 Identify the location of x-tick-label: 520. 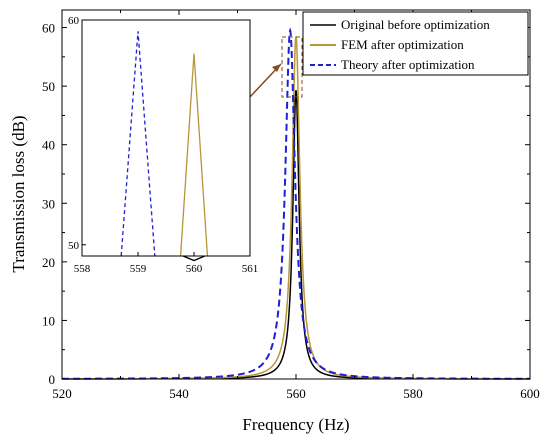
(62, 393).